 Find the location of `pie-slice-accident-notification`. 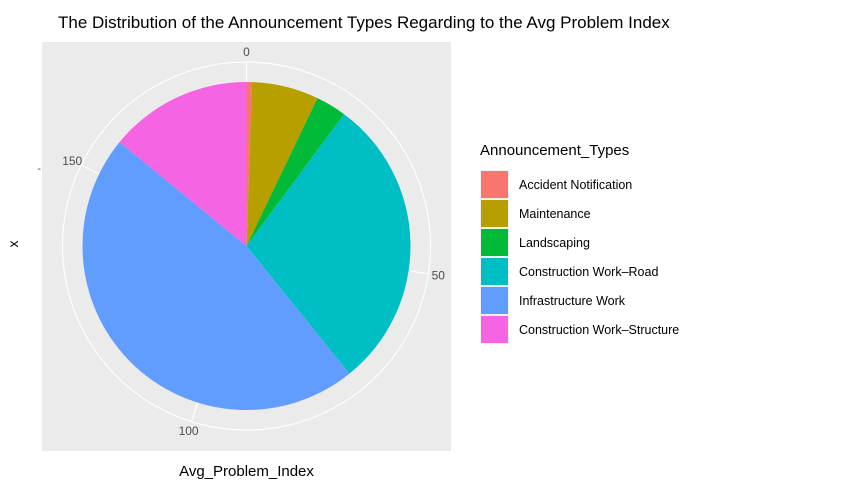

pie-slice-accident-notification is located at coordinates (249, 164).